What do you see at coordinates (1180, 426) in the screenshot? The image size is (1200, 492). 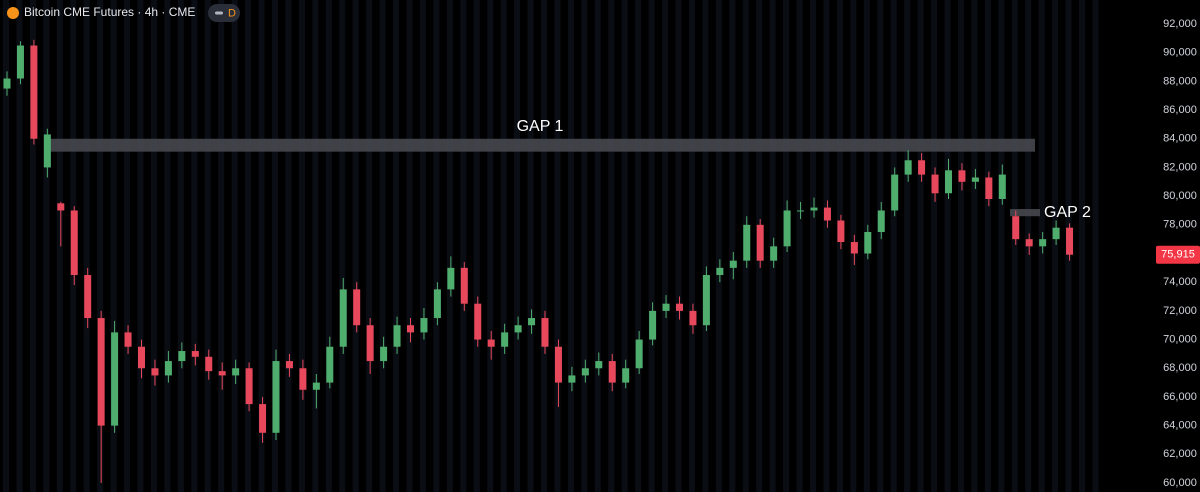 I see `y-tick-label: 64,000` at bounding box center [1180, 426].